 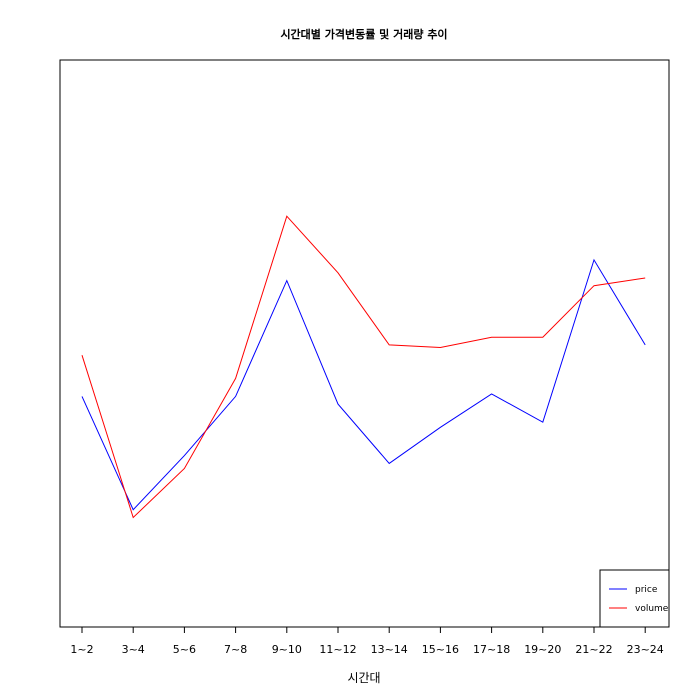 I want to click on x-tick-label: 11~12, so click(x=337, y=649).